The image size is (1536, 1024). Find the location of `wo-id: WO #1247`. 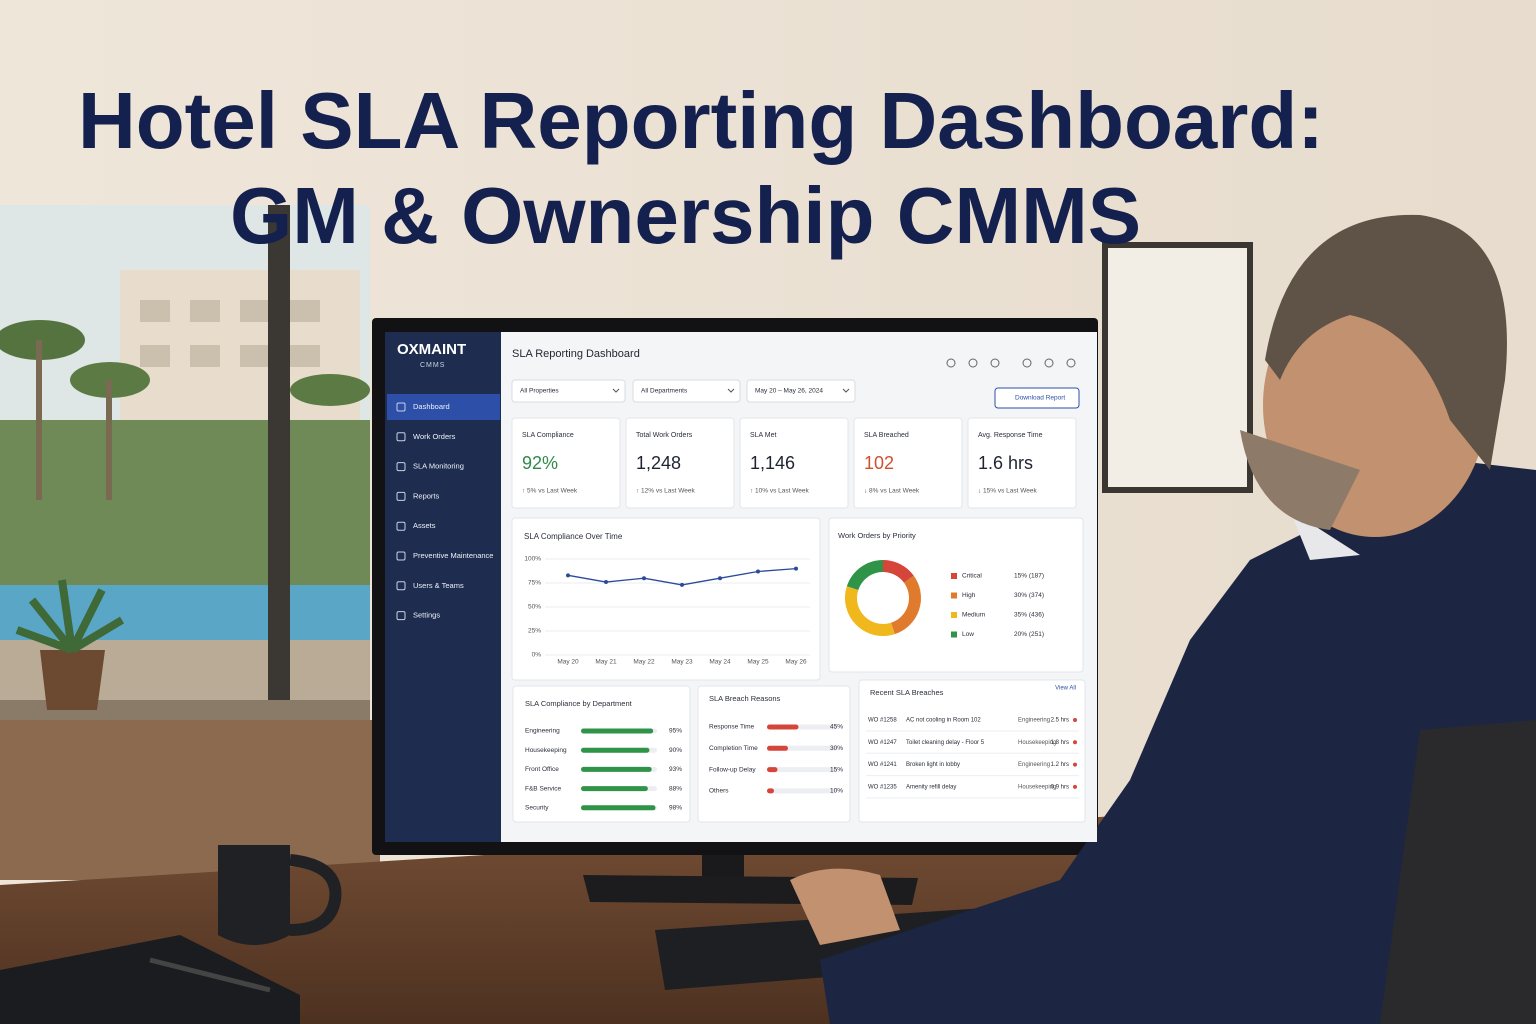

wo-id: WO #1247 is located at coordinates (882, 743).